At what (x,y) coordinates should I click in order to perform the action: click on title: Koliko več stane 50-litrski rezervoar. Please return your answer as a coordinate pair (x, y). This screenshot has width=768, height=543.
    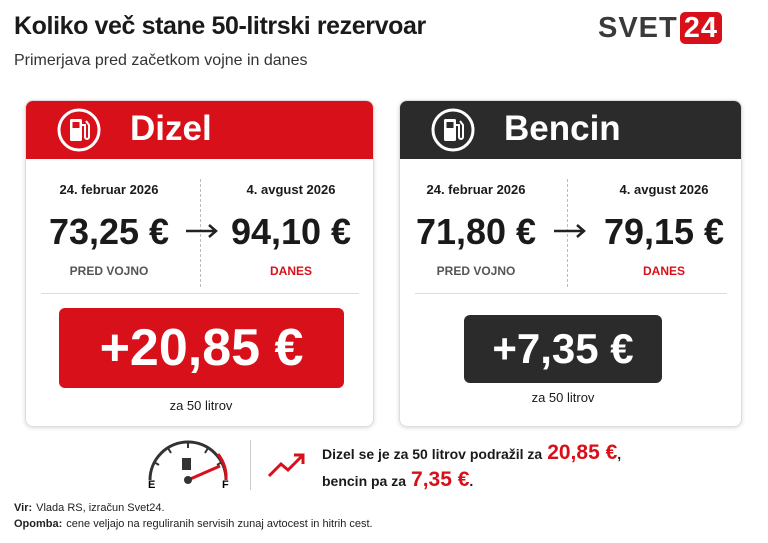
    Looking at the image, I should click on (220, 26).